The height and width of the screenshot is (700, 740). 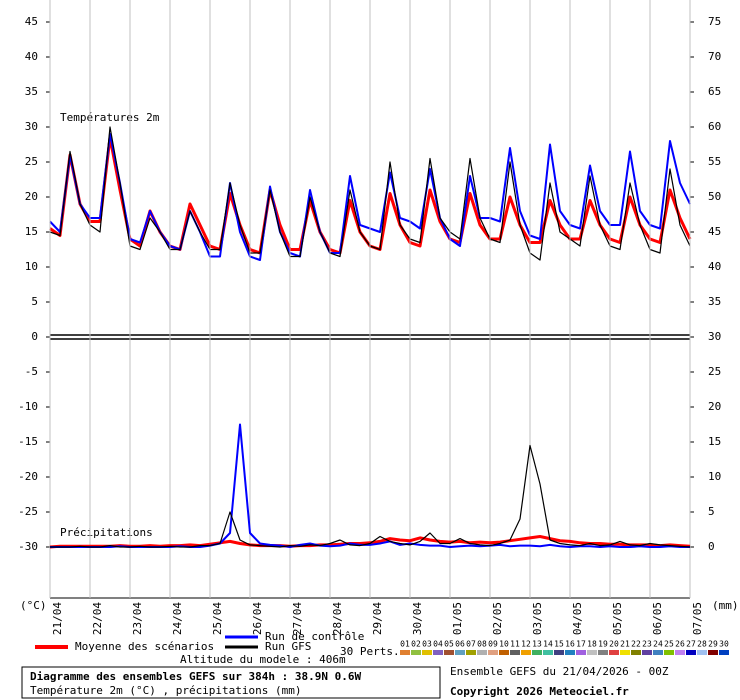 What do you see at coordinates (263, 659) in the screenshot?
I see `altitude: Altitude du modele : 406m` at bounding box center [263, 659].